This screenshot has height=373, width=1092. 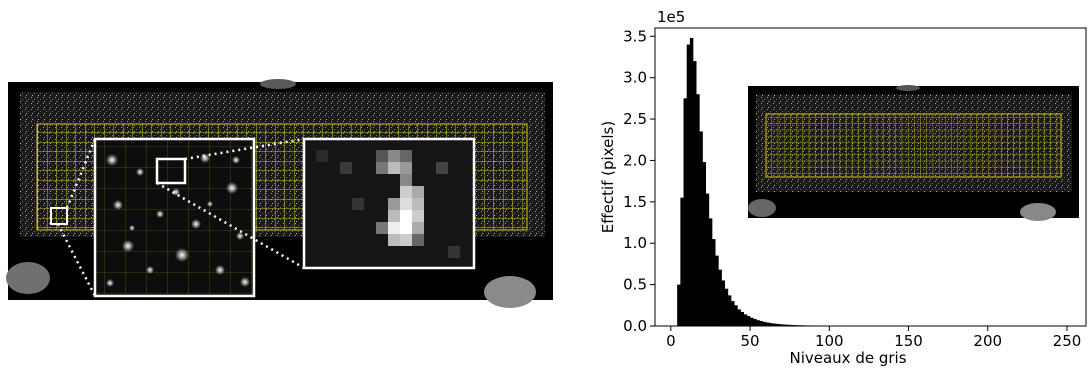 What do you see at coordinates (608, 177) in the screenshot?
I see `y-axis-label: Effectif (pixels)` at bounding box center [608, 177].